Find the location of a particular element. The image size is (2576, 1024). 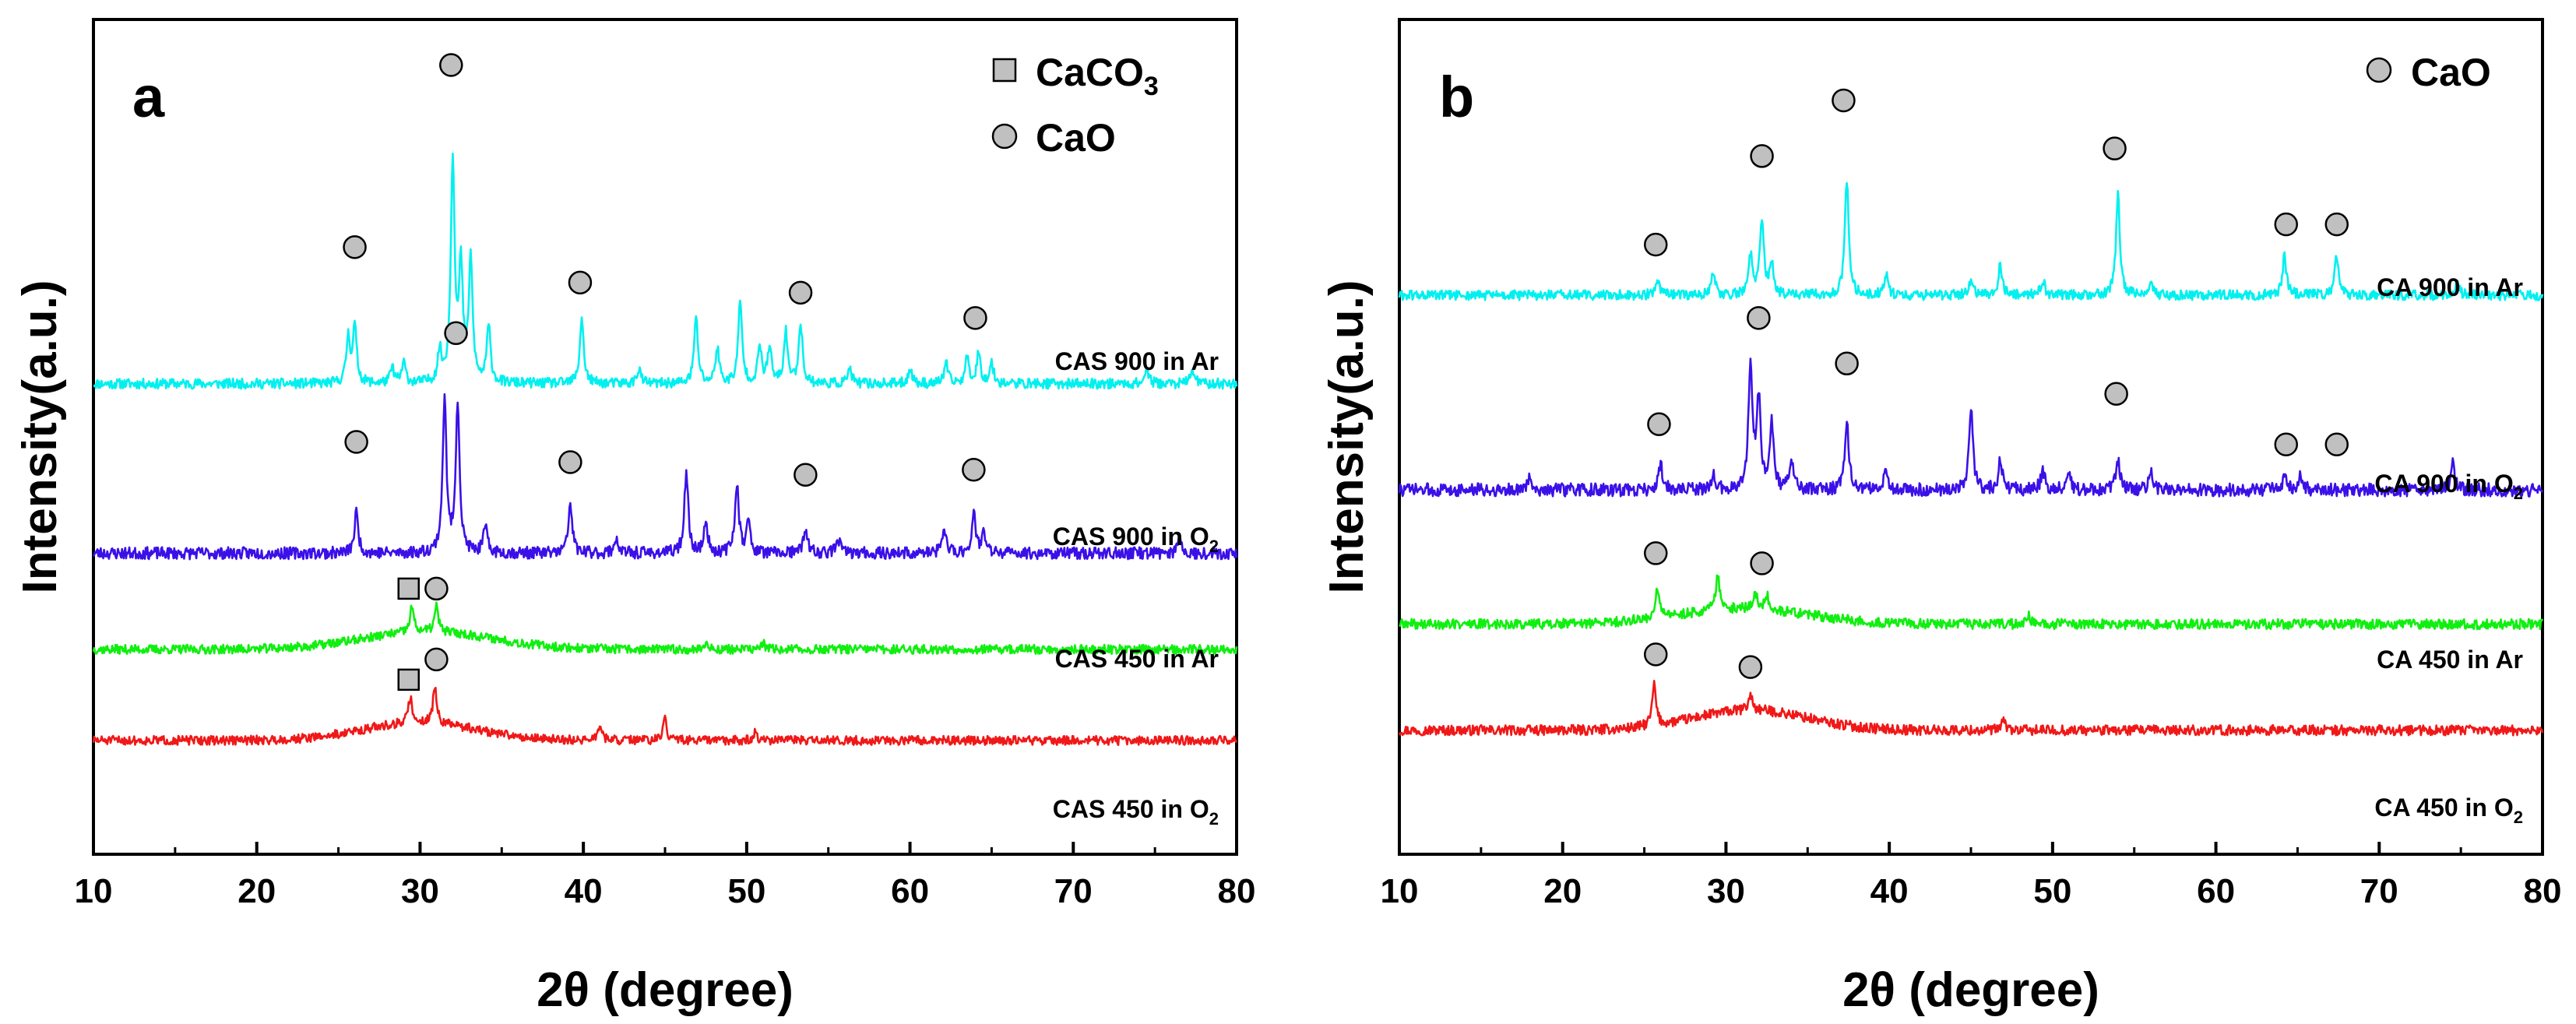

panel-a-legend-square-marker is located at coordinates (1004, 70).